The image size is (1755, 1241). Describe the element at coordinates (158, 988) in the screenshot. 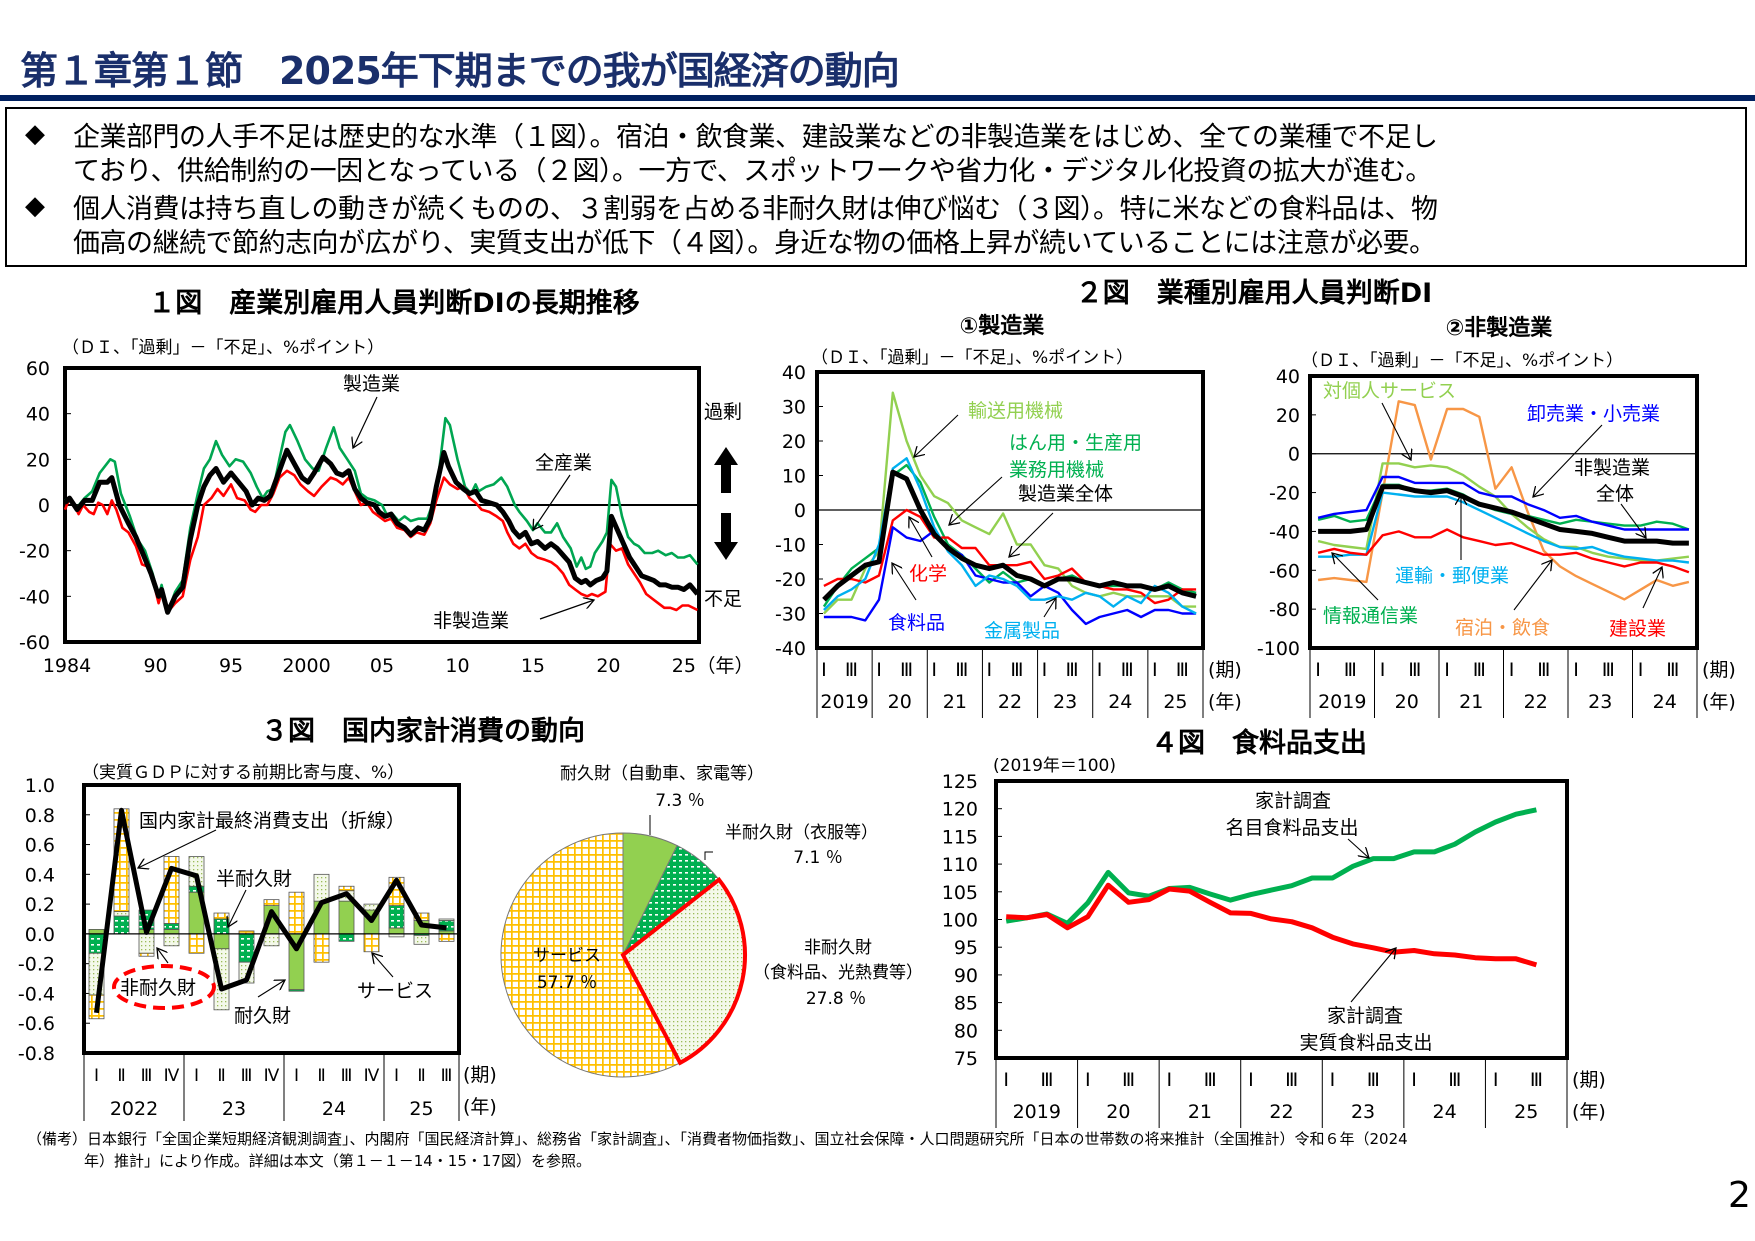

I see `label-non-durable: 非耐久財` at that location.